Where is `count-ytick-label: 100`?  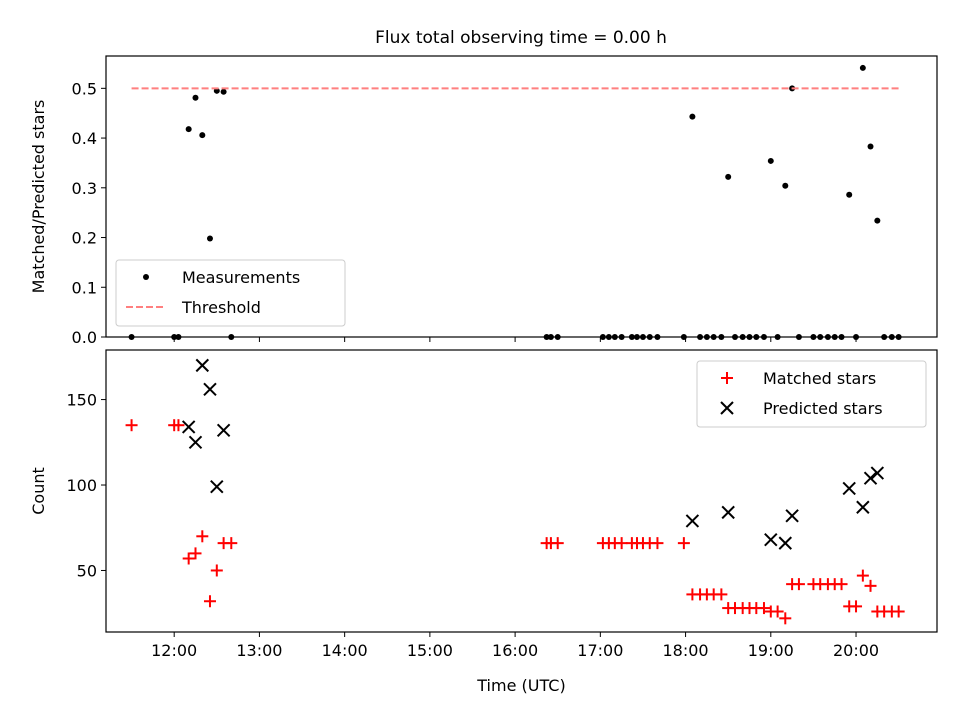
count-ytick-label: 100 is located at coordinates (81, 485).